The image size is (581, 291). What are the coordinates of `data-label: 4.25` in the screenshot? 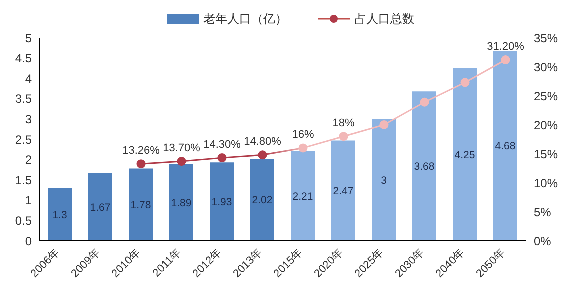 It's located at (465, 155).